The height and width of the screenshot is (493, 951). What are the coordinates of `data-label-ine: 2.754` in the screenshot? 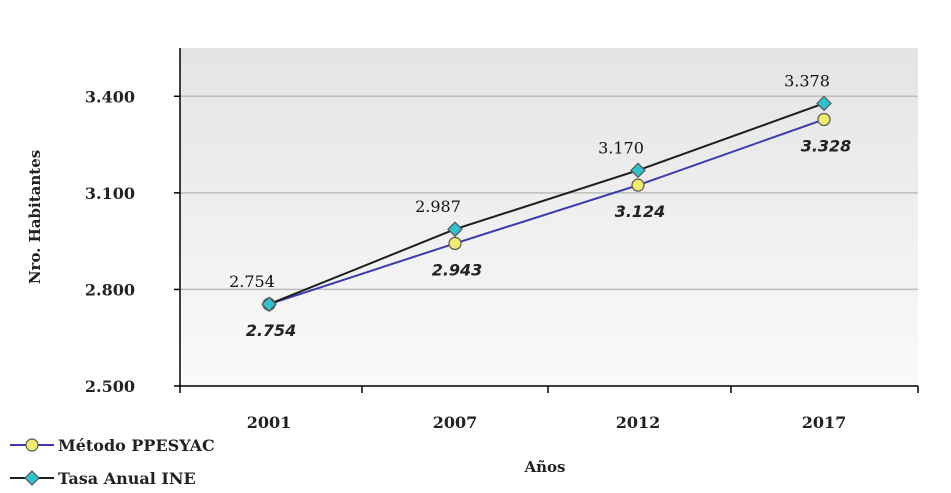 It's located at (252, 281).